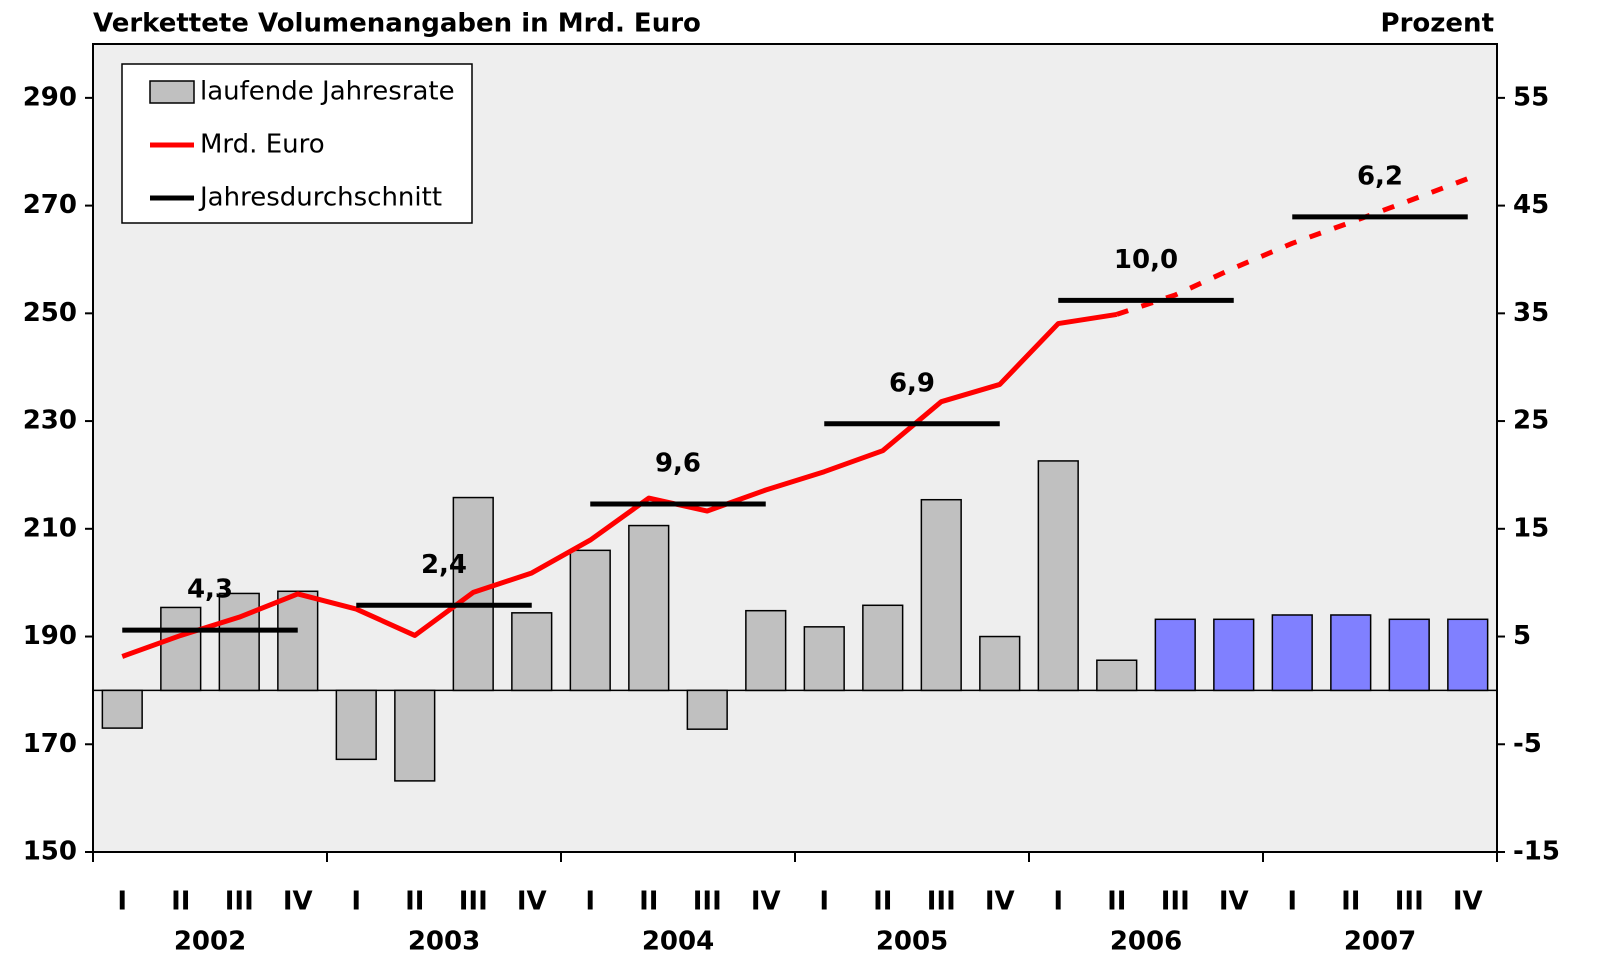 The height and width of the screenshot is (979, 1603). What do you see at coordinates (327, 92) in the screenshot?
I see `legend-label: laufende Jahresrate` at bounding box center [327, 92].